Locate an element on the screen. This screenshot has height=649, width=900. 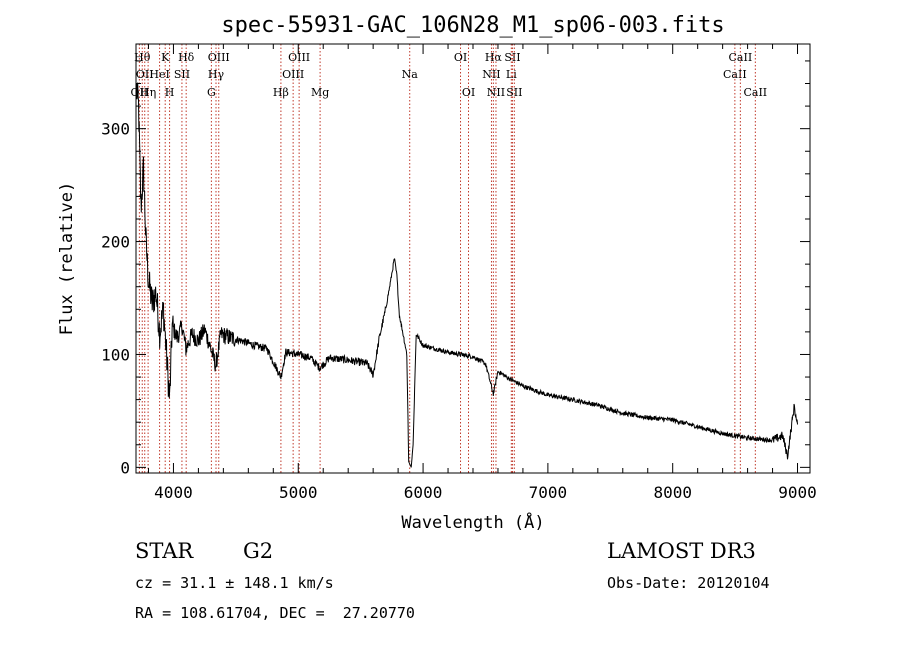
line-marker-label: HeI is located at coordinates (159, 74).